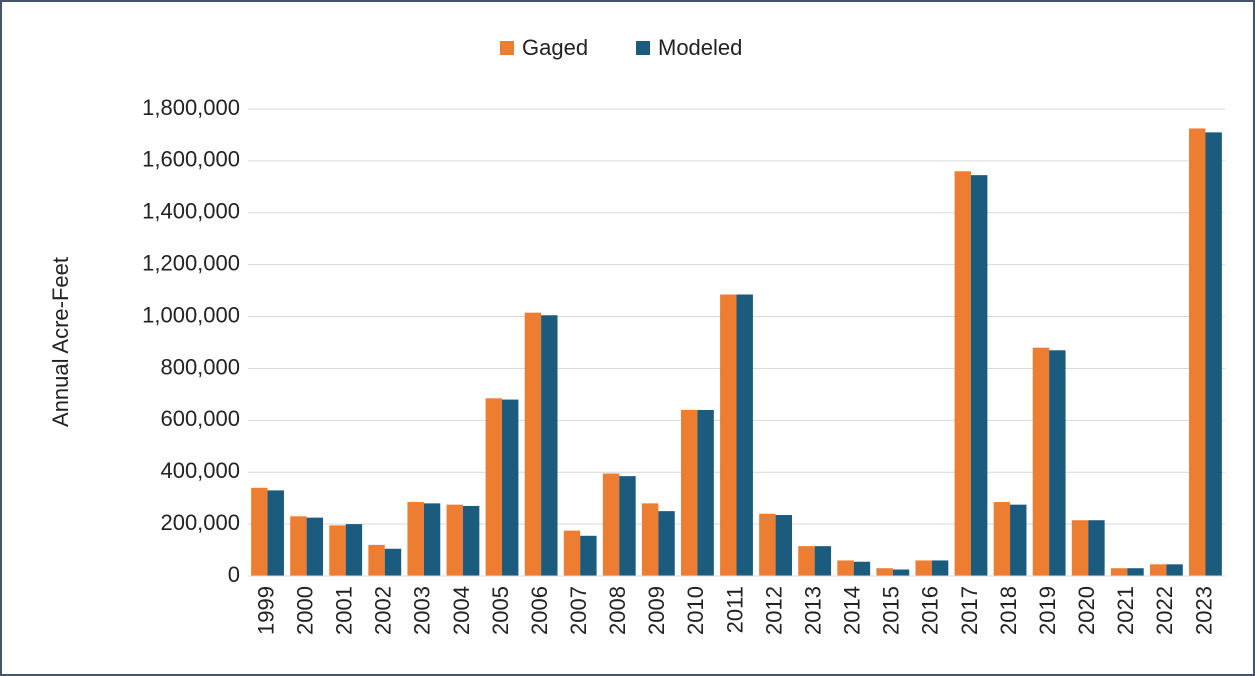  I want to click on y-tick-label: 600,000, so click(200, 418).